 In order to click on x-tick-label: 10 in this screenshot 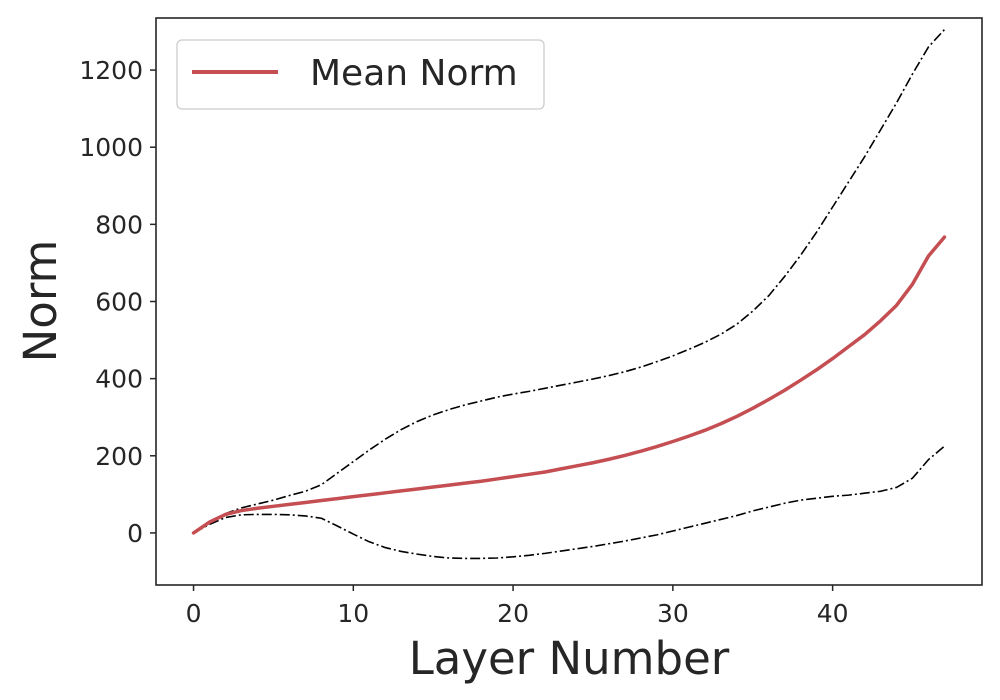, I will do `click(353, 613)`.